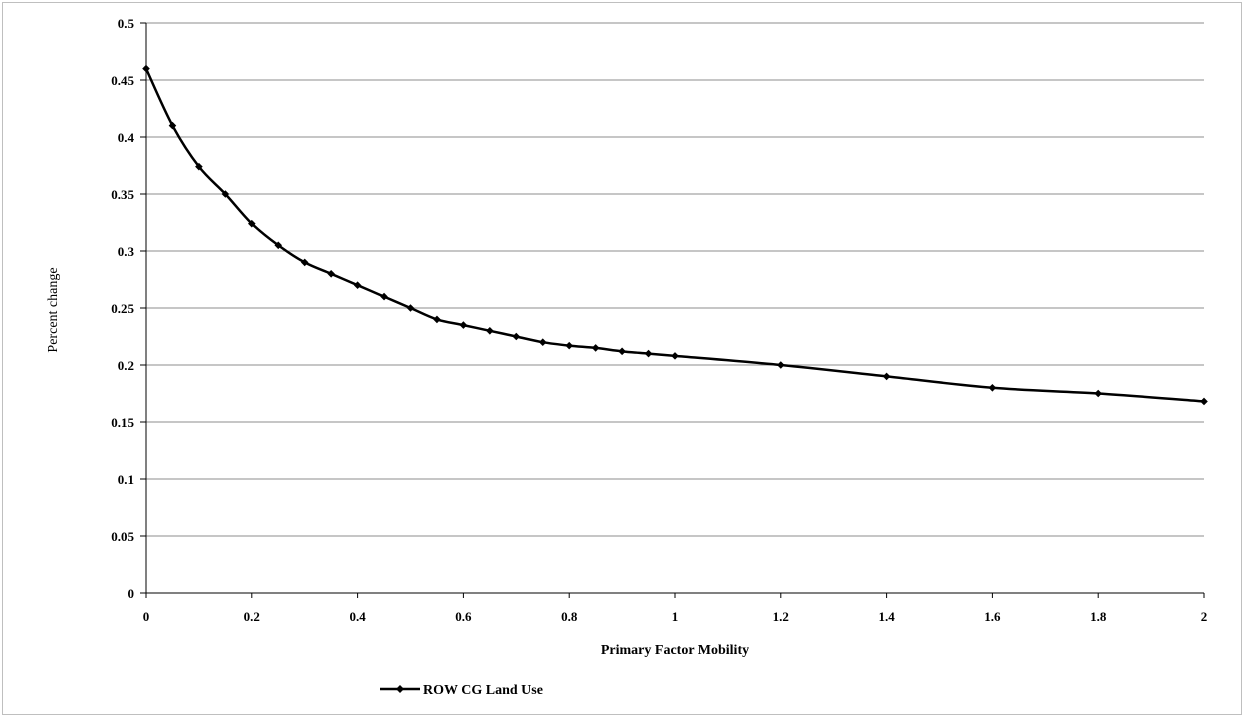 The image size is (1247, 719). Describe the element at coordinates (1204, 616) in the screenshot. I see `x-tick-label: 2` at that location.